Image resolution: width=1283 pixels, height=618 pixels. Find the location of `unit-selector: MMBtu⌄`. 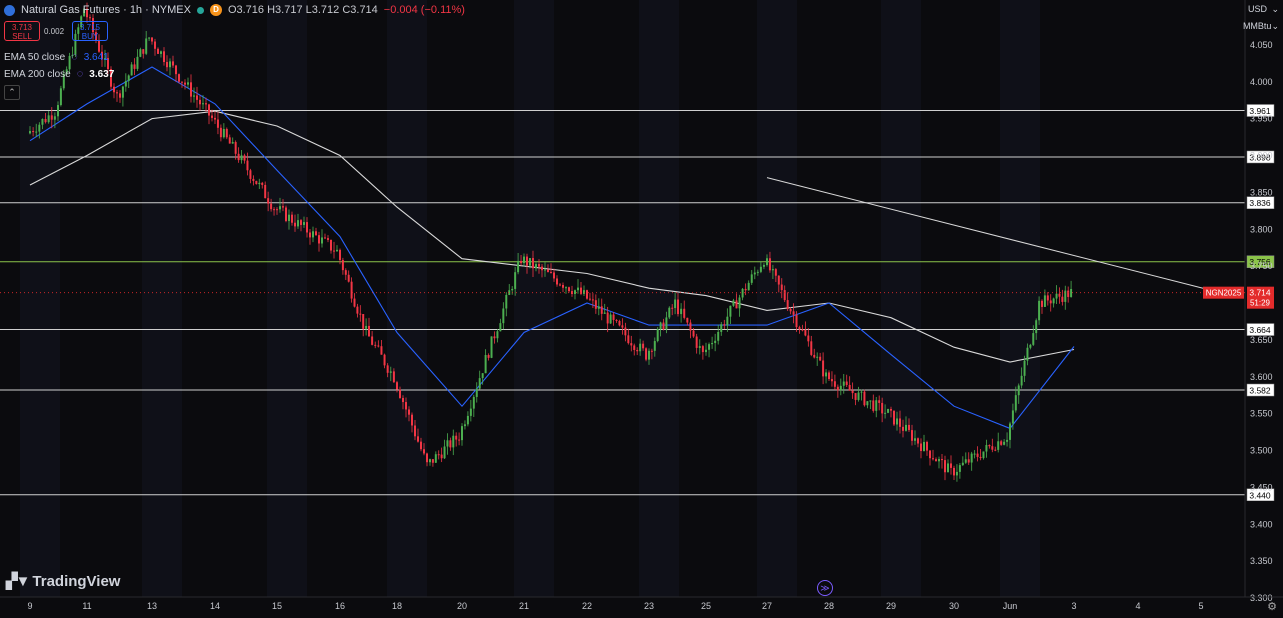

unit-selector: MMBtu⌄ is located at coordinates (1260, 26).